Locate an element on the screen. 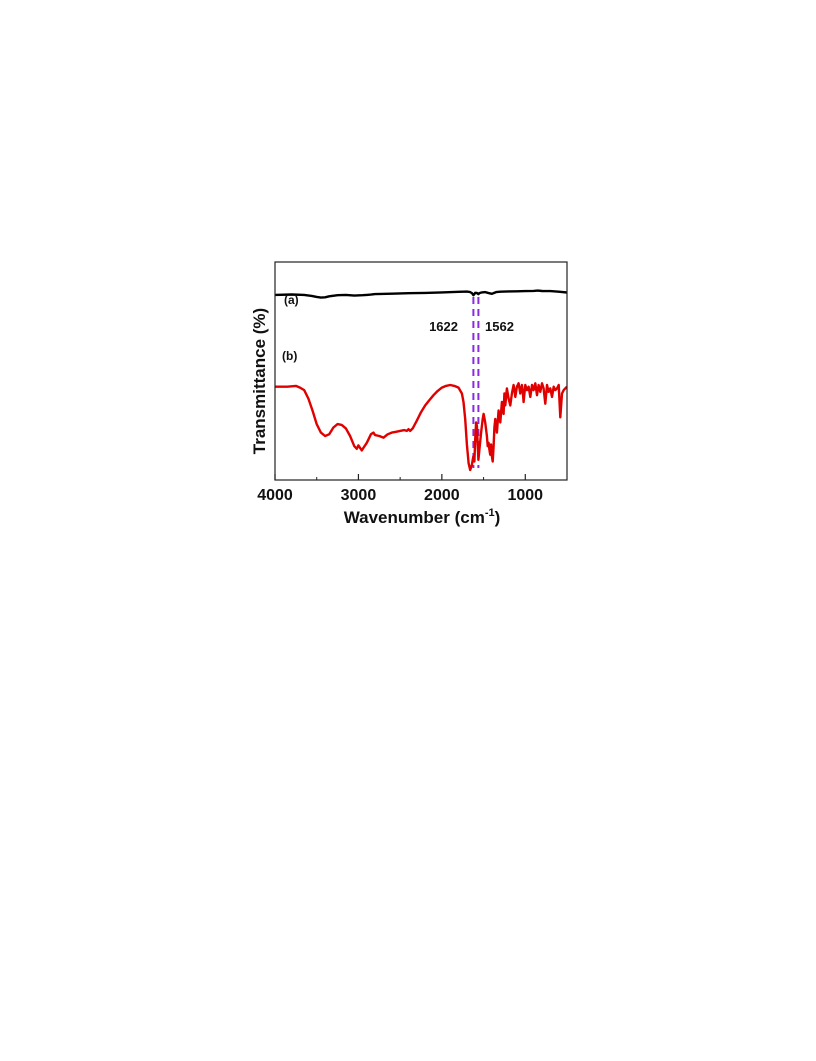  plot-frame is located at coordinates (421, 371).